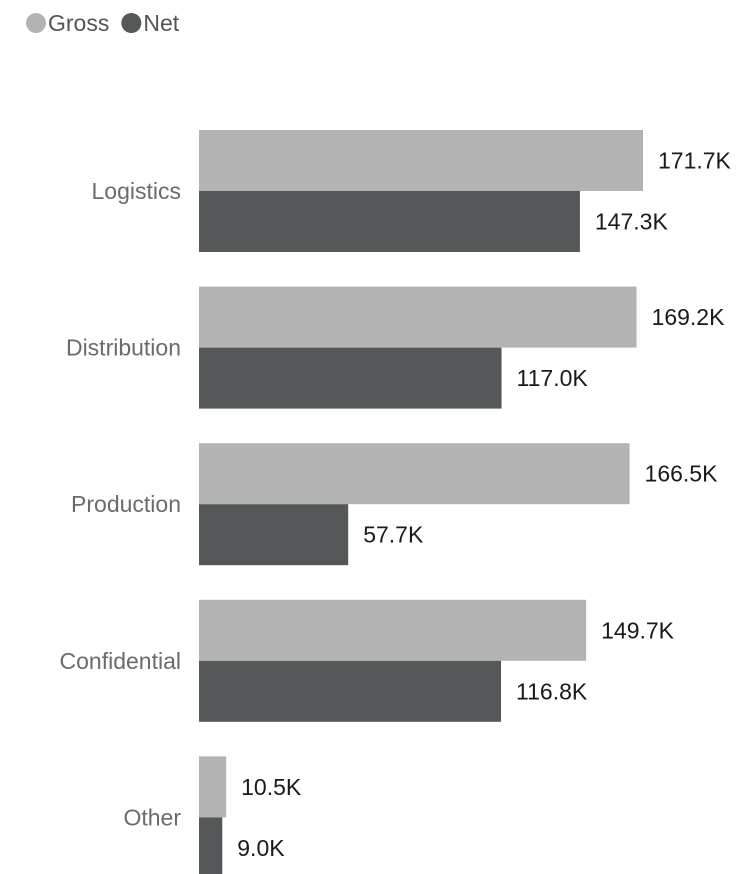  Describe the element at coordinates (682, 474) in the screenshot. I see `value-label-gross: 166.5K` at that location.